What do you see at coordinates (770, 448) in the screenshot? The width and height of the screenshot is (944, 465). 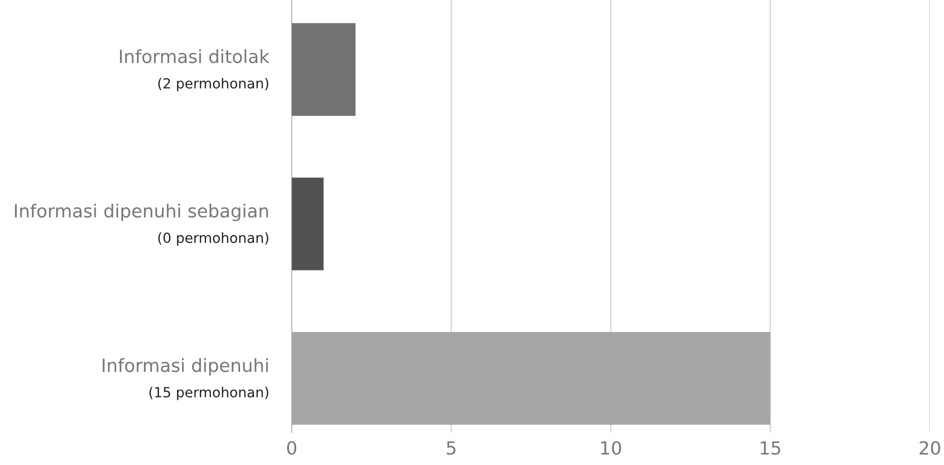 I see `x-tick-label: 15` at bounding box center [770, 448].